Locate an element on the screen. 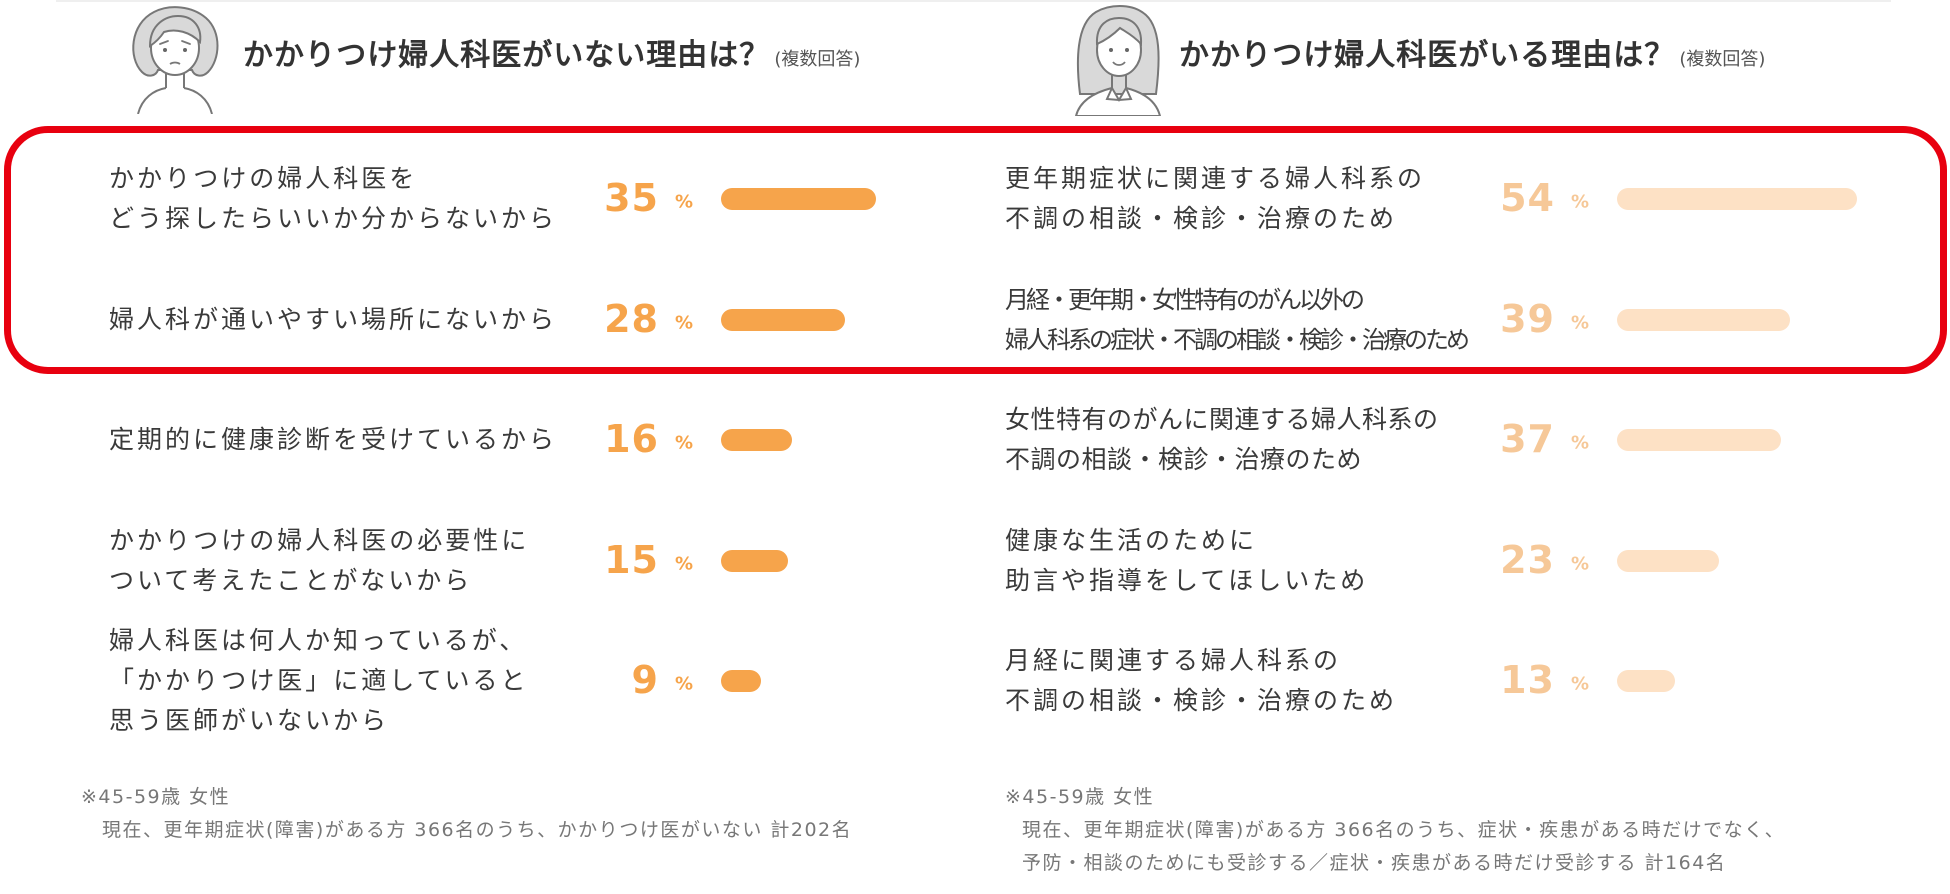 The height and width of the screenshot is (894, 1950). reason-row: 更年期症状に関連する婦人科系の 不調の相談・検診・治療のため 54% is located at coordinates (1423, 199).